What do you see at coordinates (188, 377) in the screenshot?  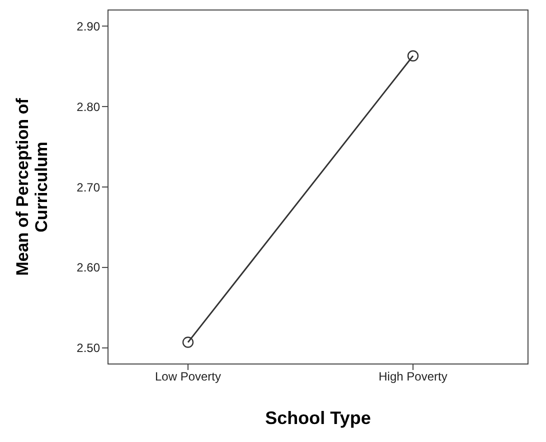 I see `x-tick-label: Low Poverty` at bounding box center [188, 377].